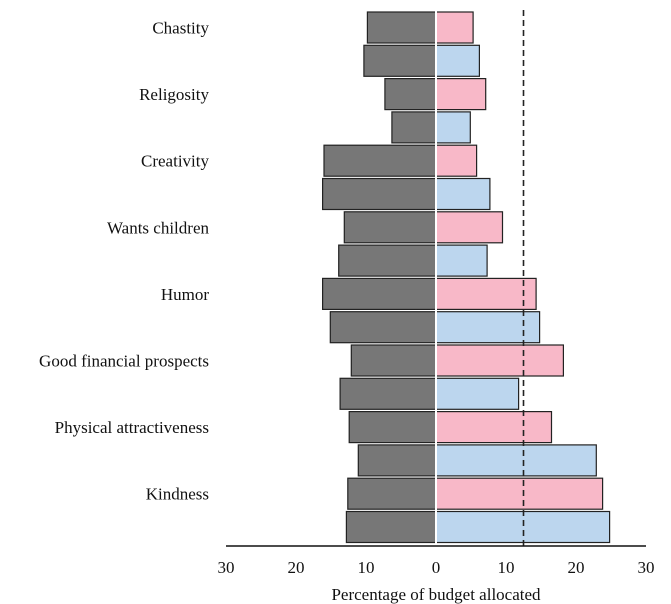 The image size is (671, 604). What do you see at coordinates (124, 361) in the screenshot?
I see `category-label-6: Good financial prospects` at bounding box center [124, 361].